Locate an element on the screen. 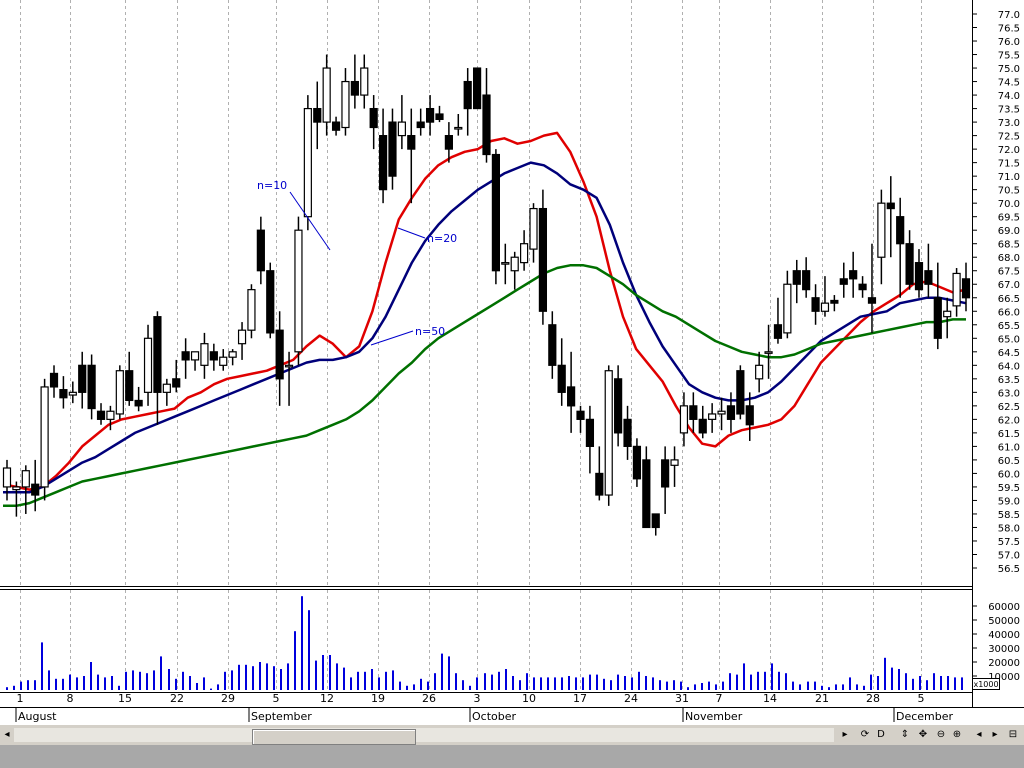  vertical-resize-icon: ⇕ is located at coordinates (905, 734).